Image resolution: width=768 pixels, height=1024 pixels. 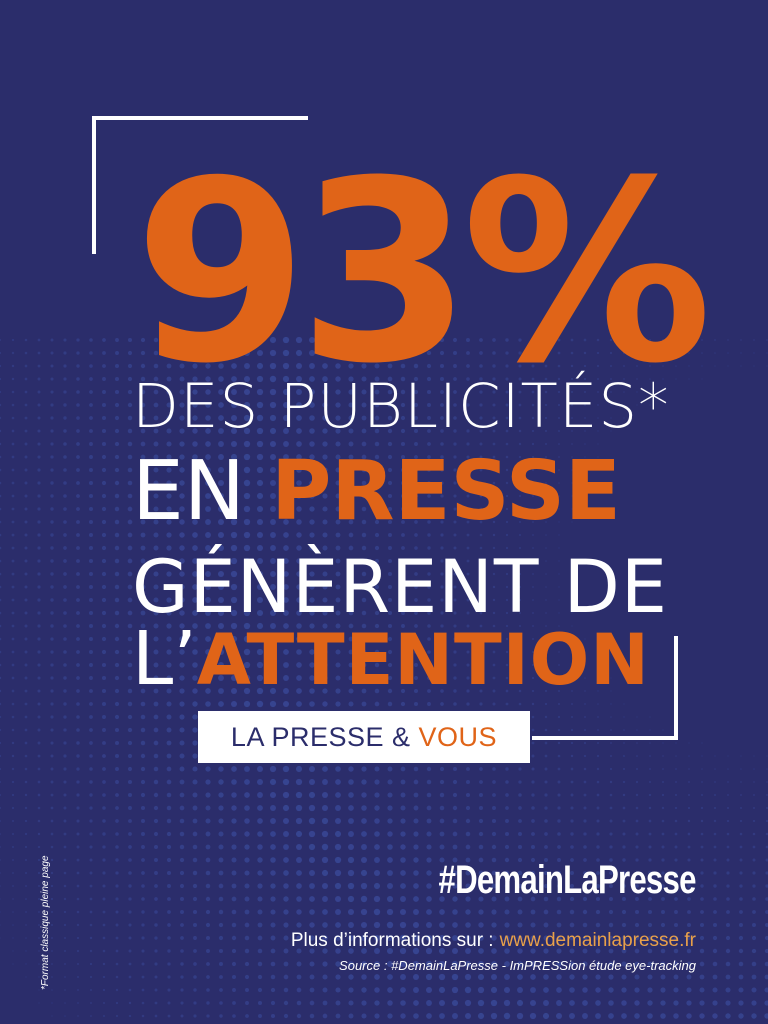 I want to click on headline-line-2: EN PRESSE, so click(x=376, y=492).